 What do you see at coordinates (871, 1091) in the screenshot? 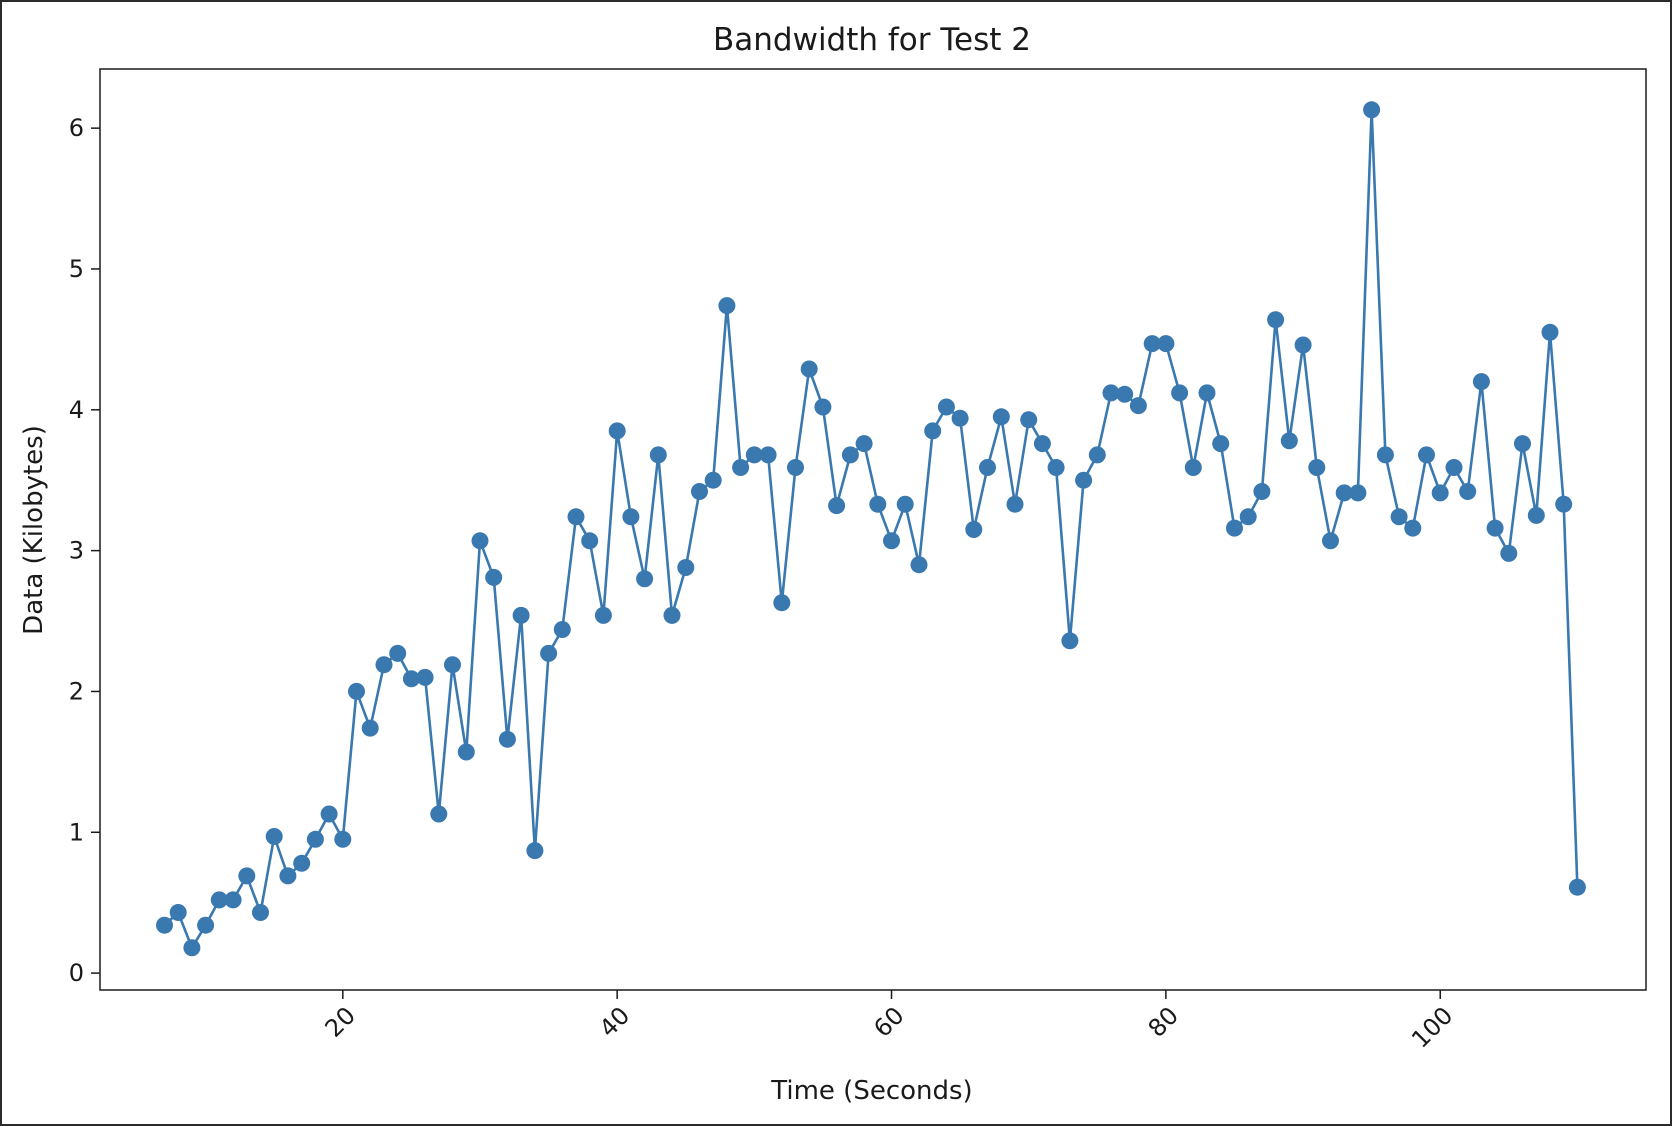
I see `x-axis-label: Time (Seconds)` at bounding box center [871, 1091].